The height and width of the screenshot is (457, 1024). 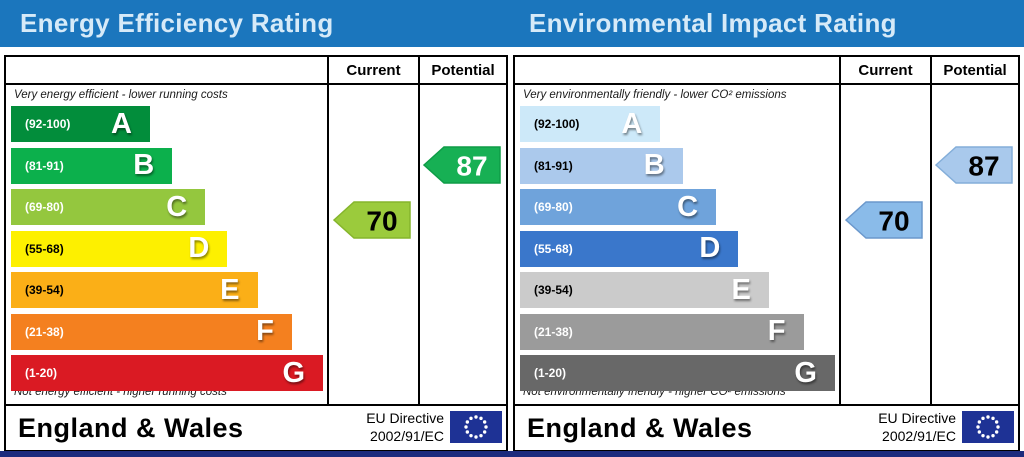 What do you see at coordinates (713, 23) in the screenshot?
I see `environmental-impact-title: Environmental Impact Rating` at bounding box center [713, 23].